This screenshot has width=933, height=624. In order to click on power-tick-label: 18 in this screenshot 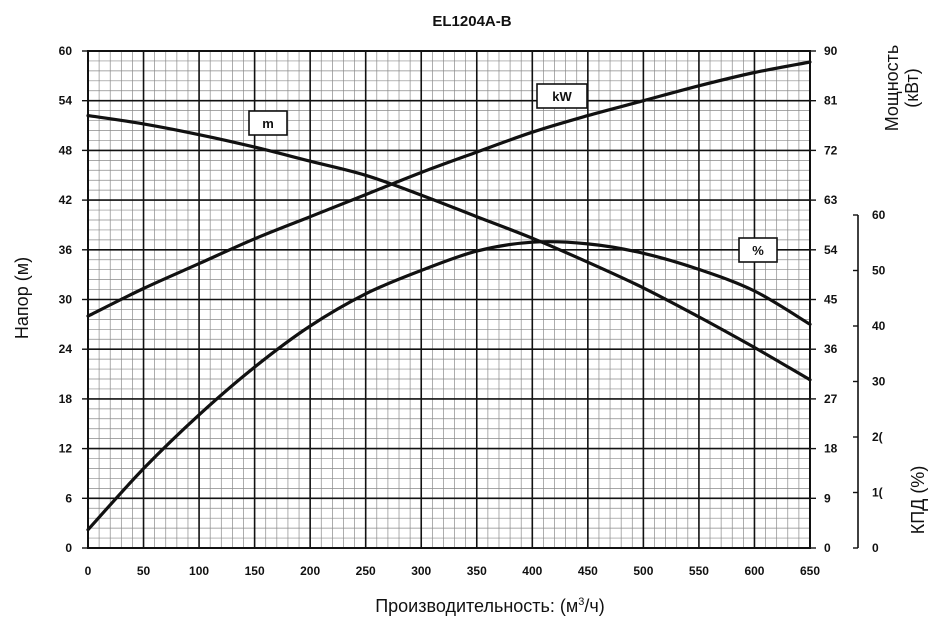, I will do `click(831, 449)`.